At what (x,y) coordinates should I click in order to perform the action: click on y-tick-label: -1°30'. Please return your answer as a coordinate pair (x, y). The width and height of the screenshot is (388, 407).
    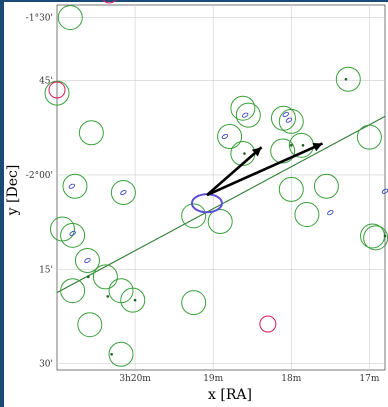
    Looking at the image, I should click on (39, 19).